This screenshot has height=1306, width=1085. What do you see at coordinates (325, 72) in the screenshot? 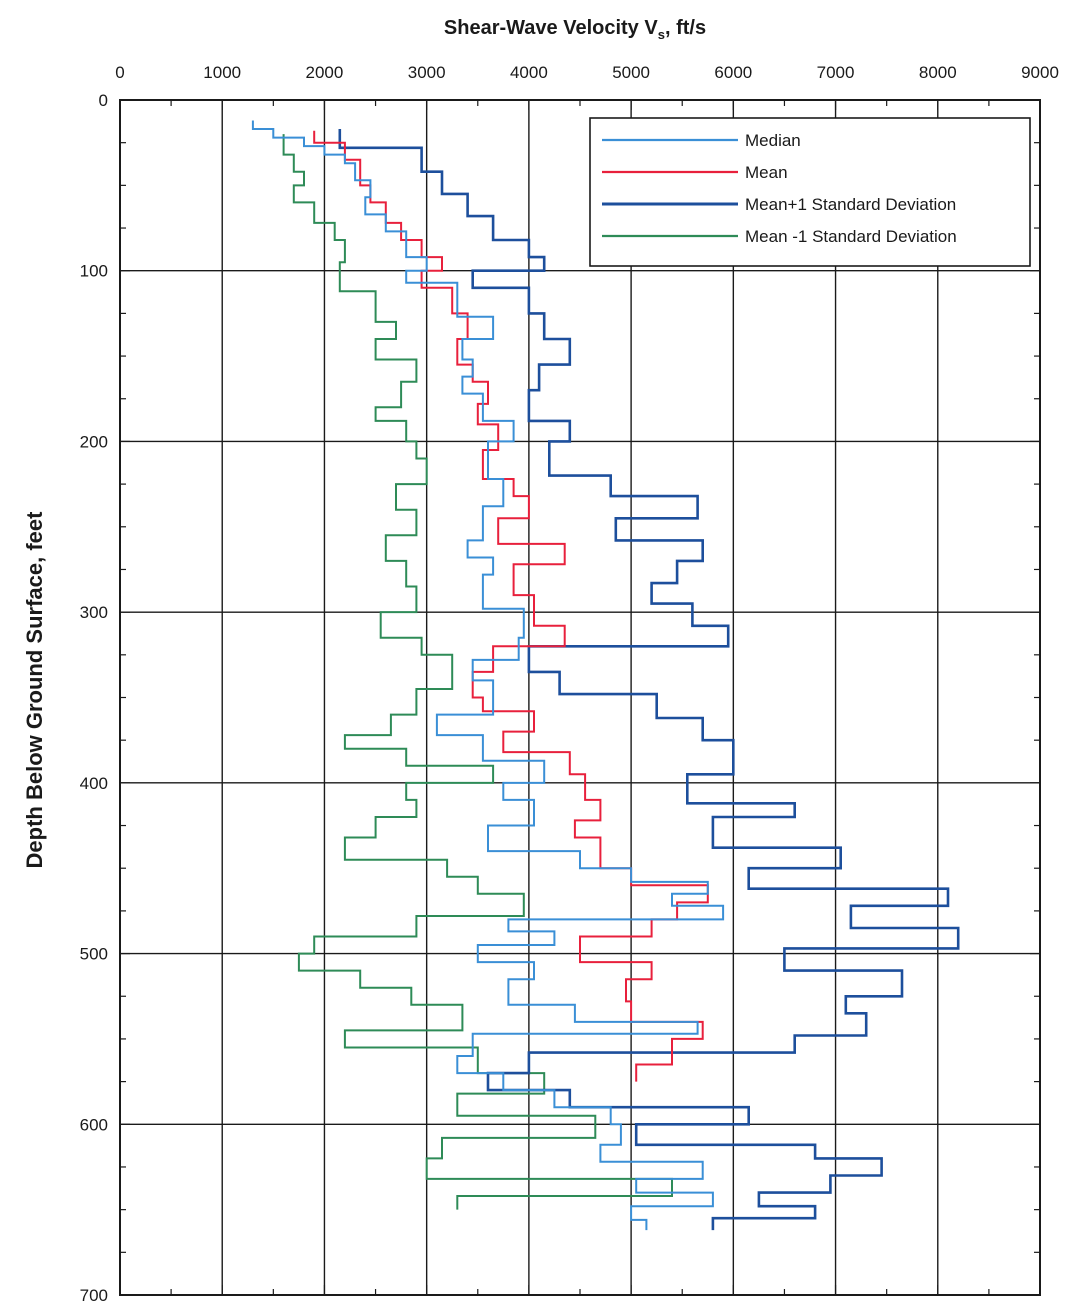
I see `x-tick-label: 2000` at bounding box center [325, 72].